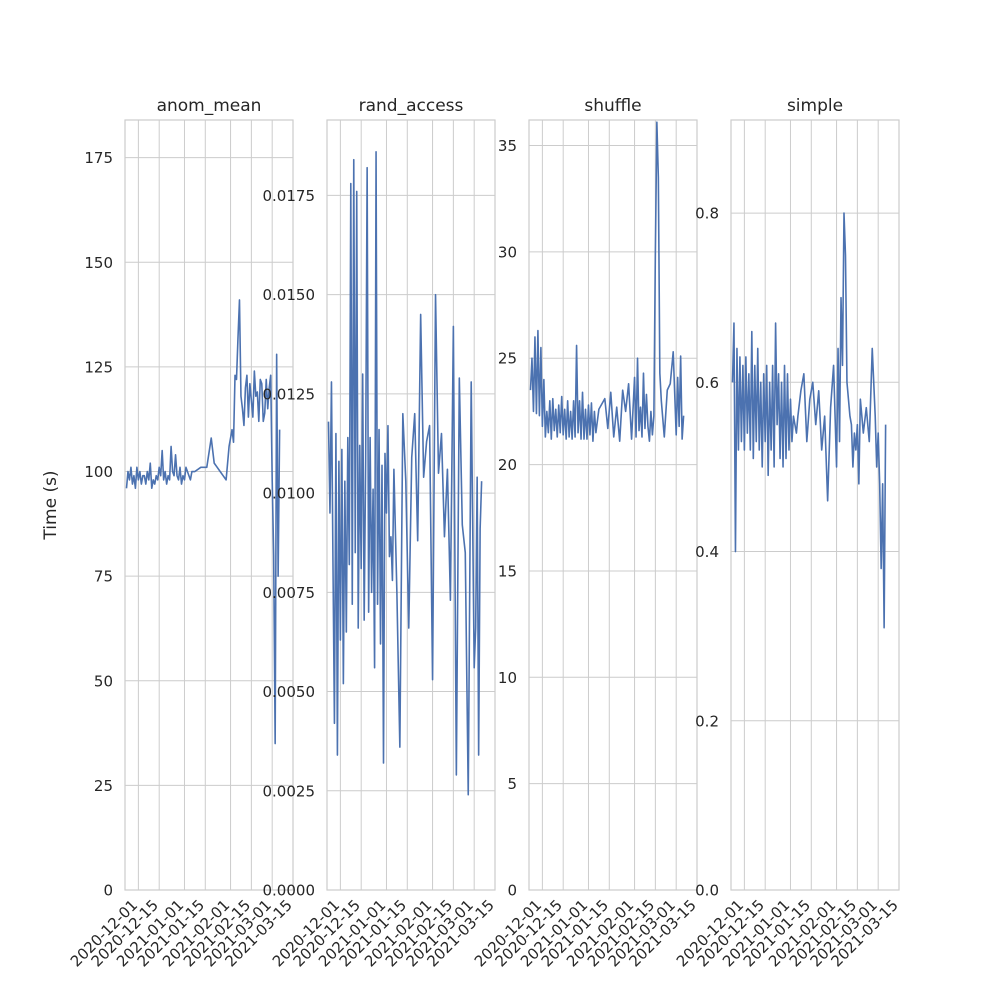  Describe the element at coordinates (507, 571) in the screenshot. I see `y-tick-label: 15` at that location.